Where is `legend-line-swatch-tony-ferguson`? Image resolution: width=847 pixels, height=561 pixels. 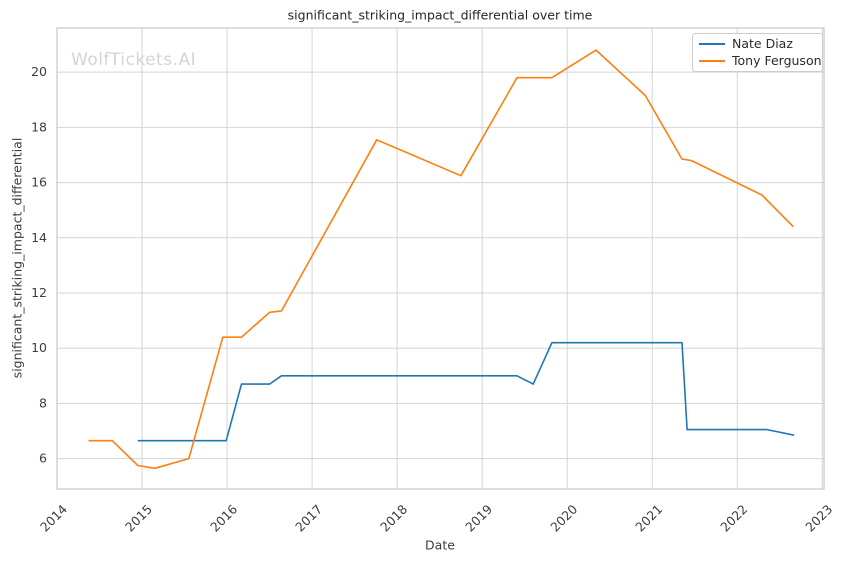 legend-line-swatch-tony-ferguson is located at coordinates (712, 61).